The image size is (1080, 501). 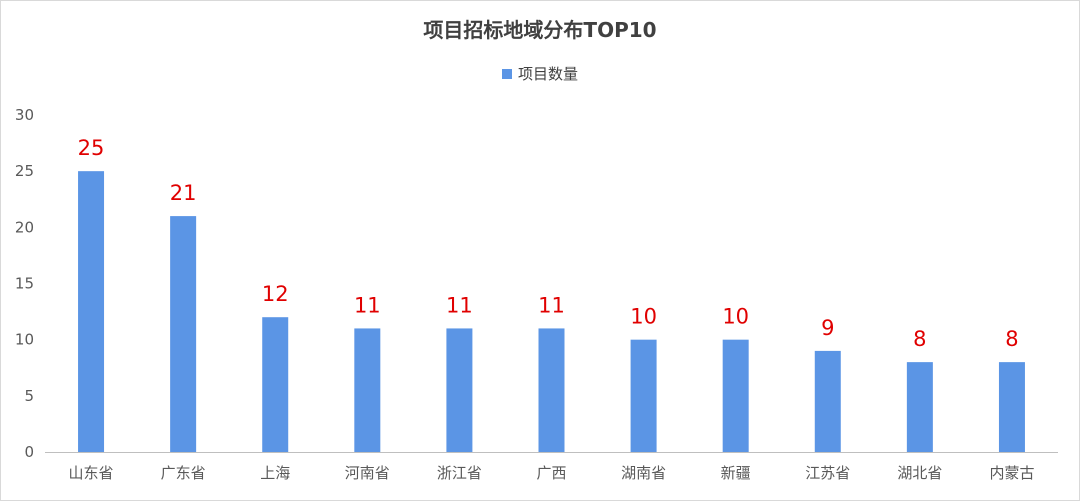 I want to click on y-tick-label: 15, so click(x=24, y=284).